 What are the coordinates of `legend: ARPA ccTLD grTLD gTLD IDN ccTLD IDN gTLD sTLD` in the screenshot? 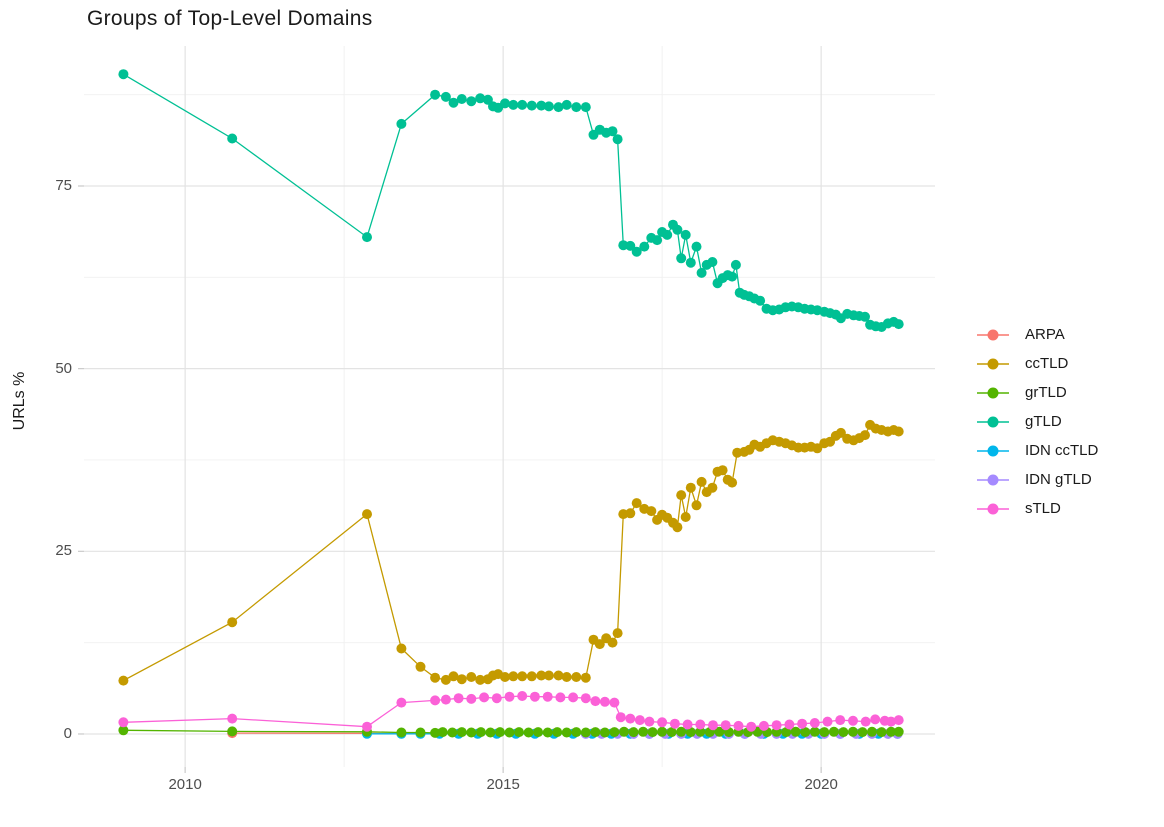 It's located at (1036, 421).